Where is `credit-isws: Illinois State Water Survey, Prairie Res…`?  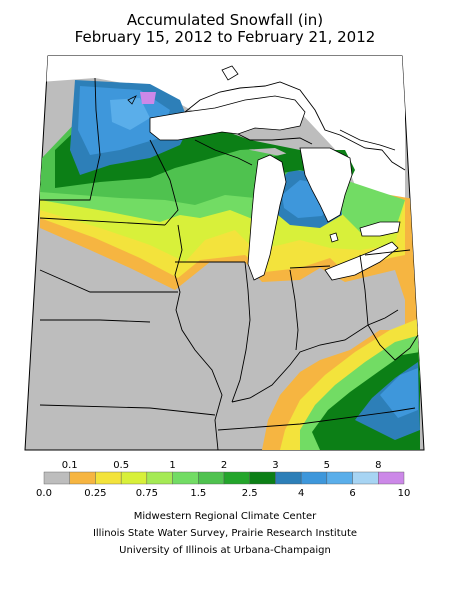
credit-isws: Illinois State Water Survey, Prairie Res… is located at coordinates (225, 533).